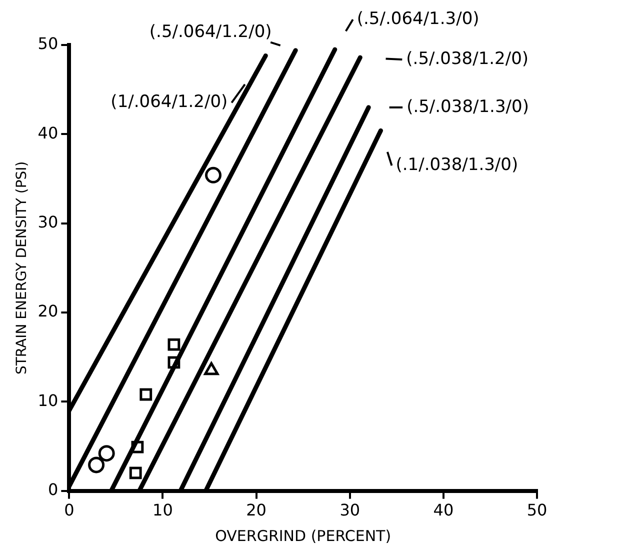  What do you see at coordinates (169, 102) in the screenshot?
I see `series-label: (1/.064/1.2/0)` at bounding box center [169, 102].